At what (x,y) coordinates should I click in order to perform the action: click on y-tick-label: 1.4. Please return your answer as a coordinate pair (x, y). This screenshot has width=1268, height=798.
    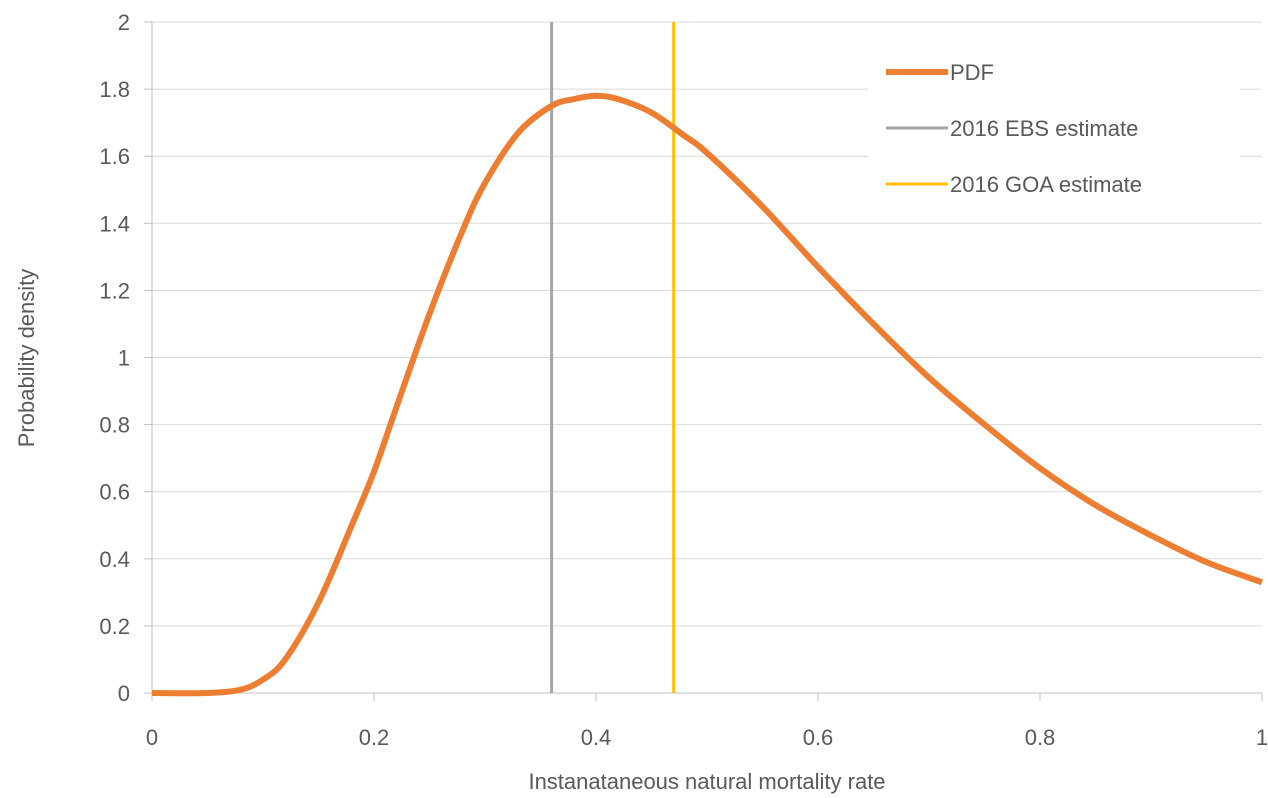
    Looking at the image, I should click on (114, 223).